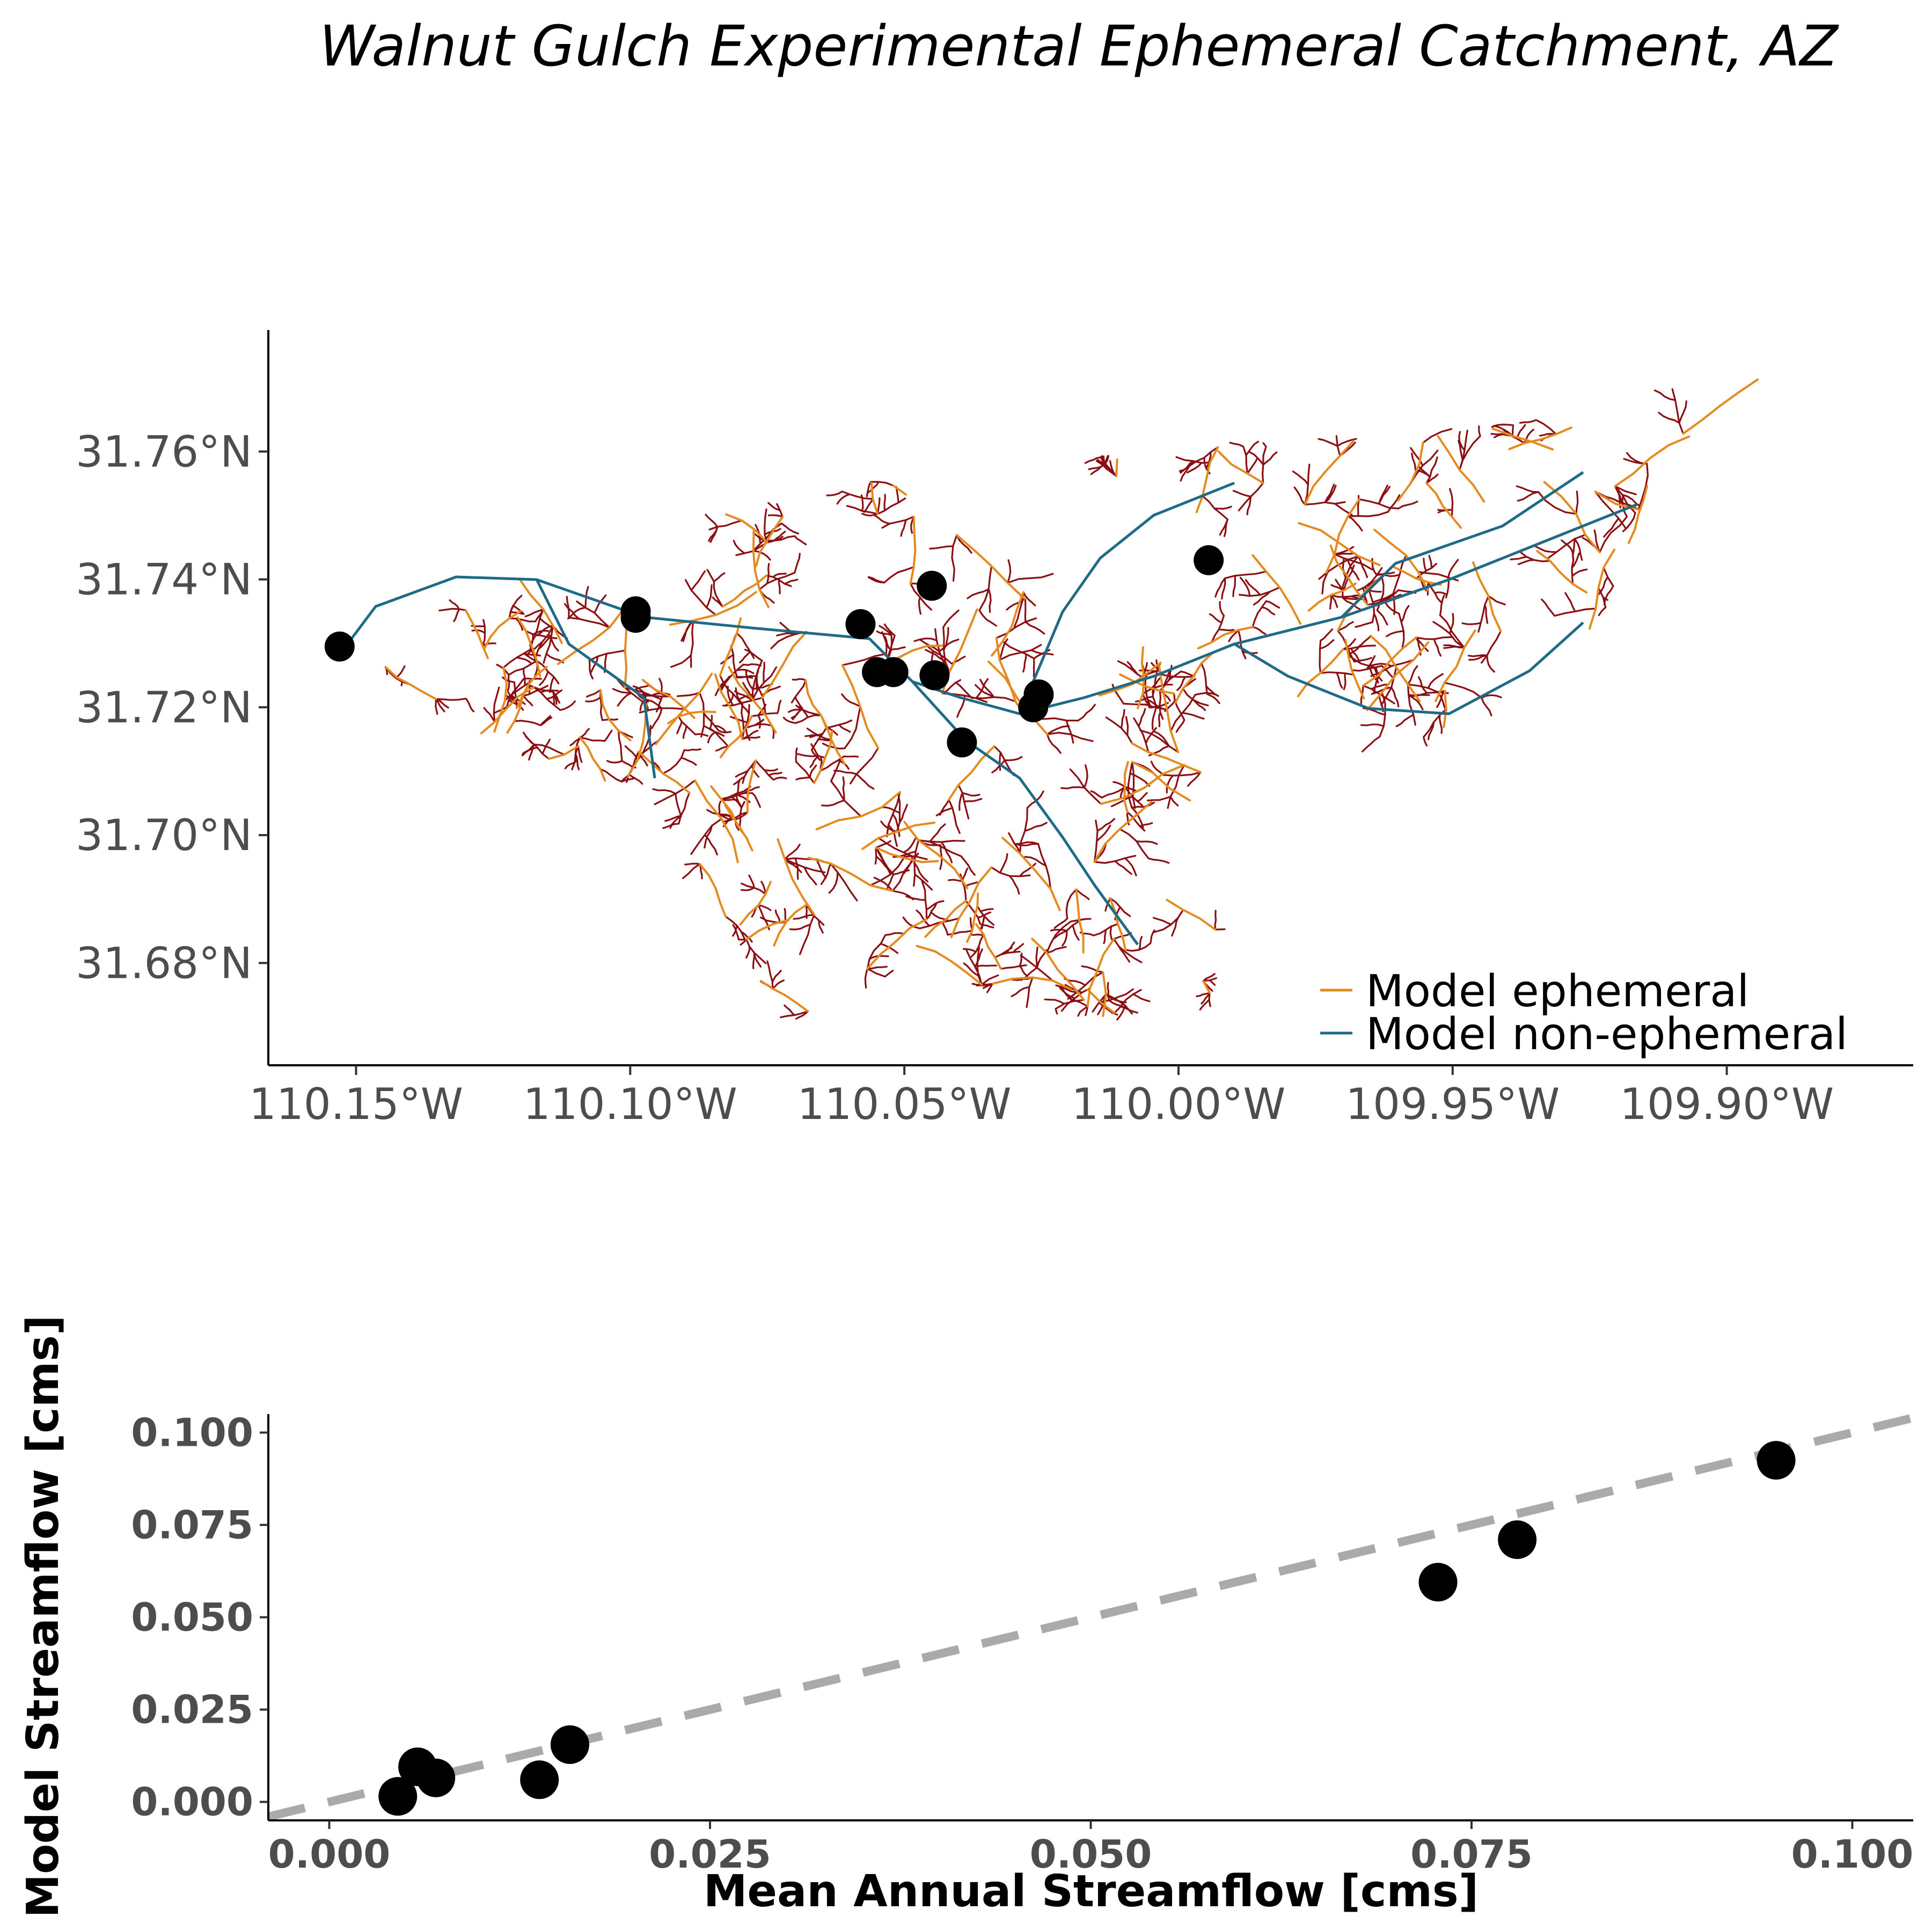  What do you see at coordinates (630, 1104) in the screenshot?
I see `map-x-tick-label: 110.10°W` at bounding box center [630, 1104].